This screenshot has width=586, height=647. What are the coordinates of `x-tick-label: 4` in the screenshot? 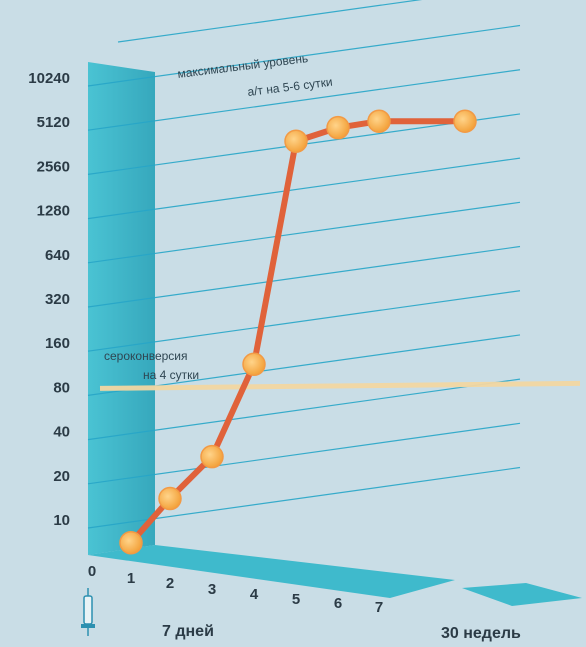 It's located at (254, 594).